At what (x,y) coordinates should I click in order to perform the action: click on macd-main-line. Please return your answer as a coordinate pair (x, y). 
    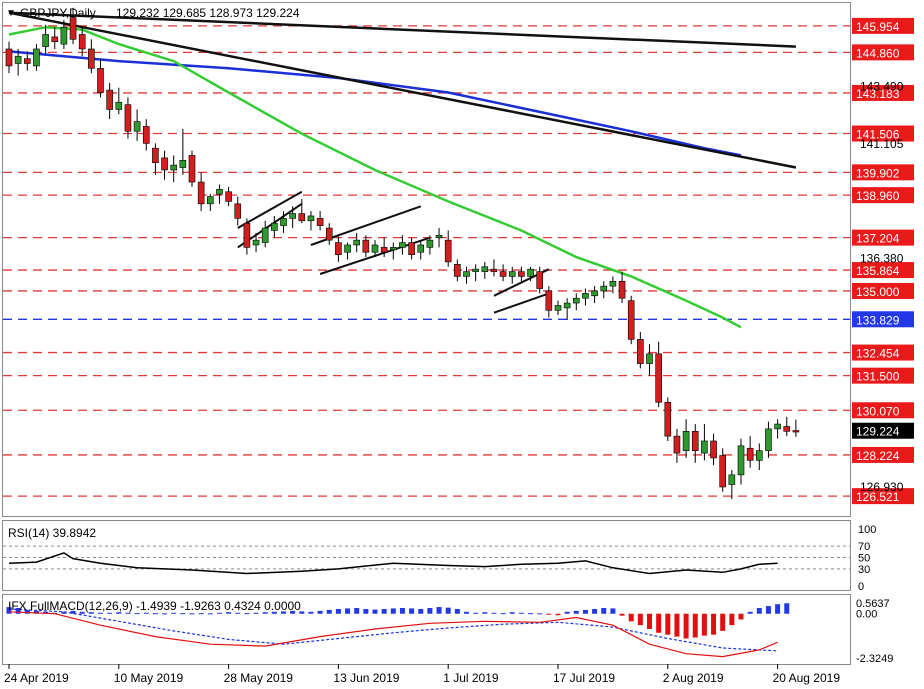
    Looking at the image, I should click on (393, 634).